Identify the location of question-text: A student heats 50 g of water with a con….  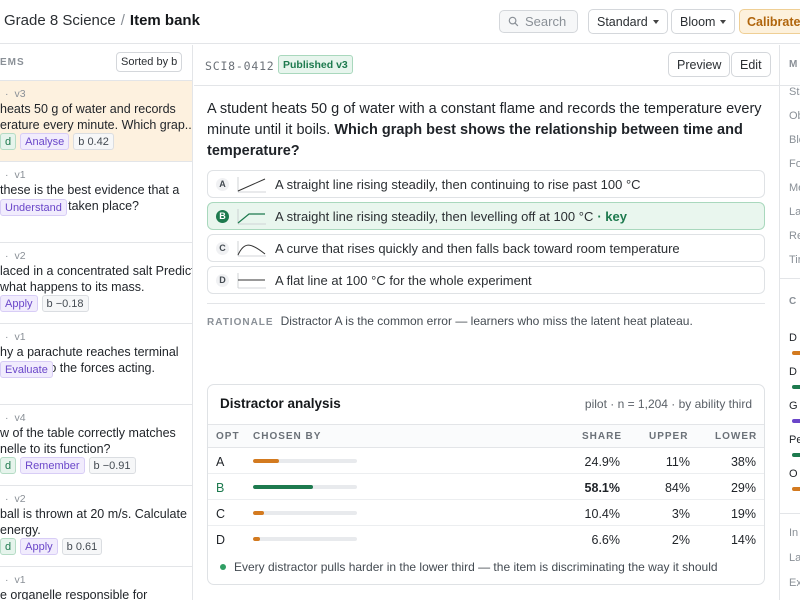
(484, 119).